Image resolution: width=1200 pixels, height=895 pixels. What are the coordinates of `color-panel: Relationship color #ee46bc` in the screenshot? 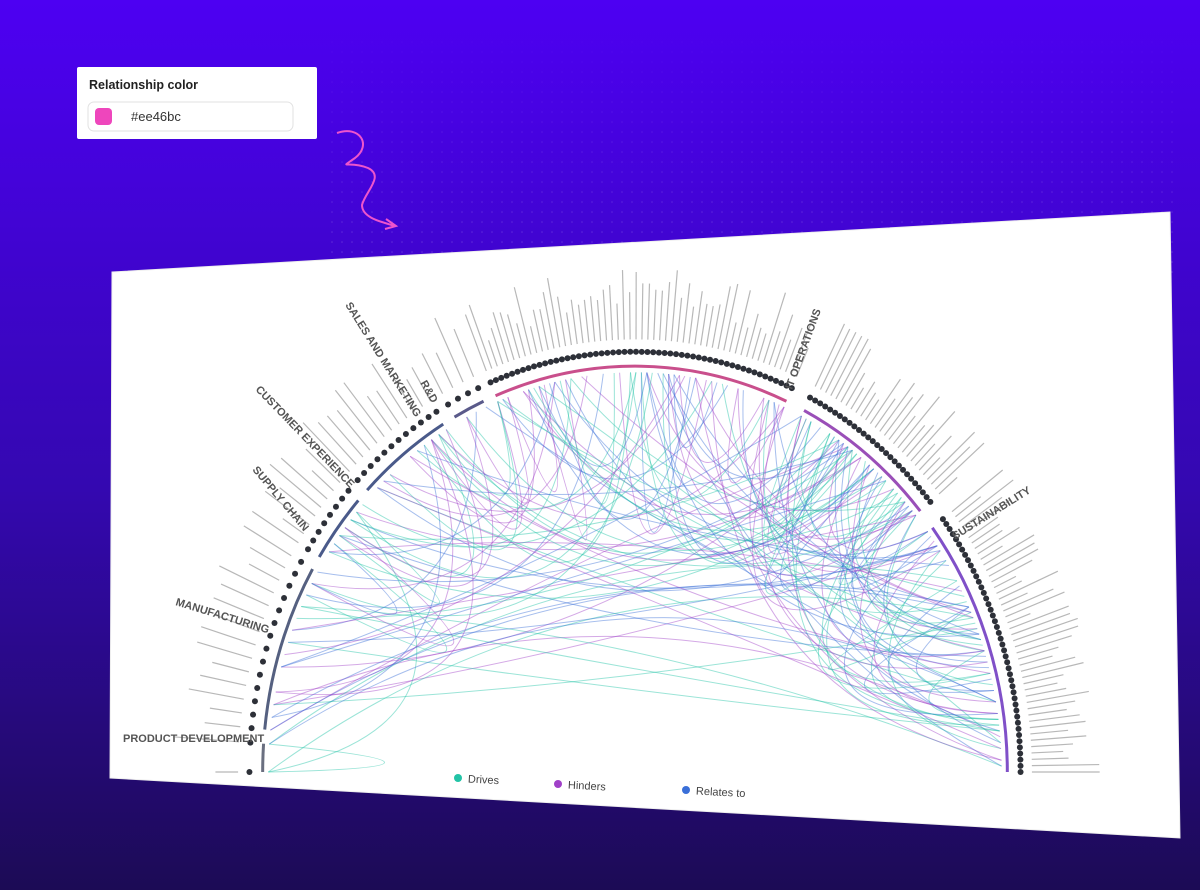 It's located at (197, 103).